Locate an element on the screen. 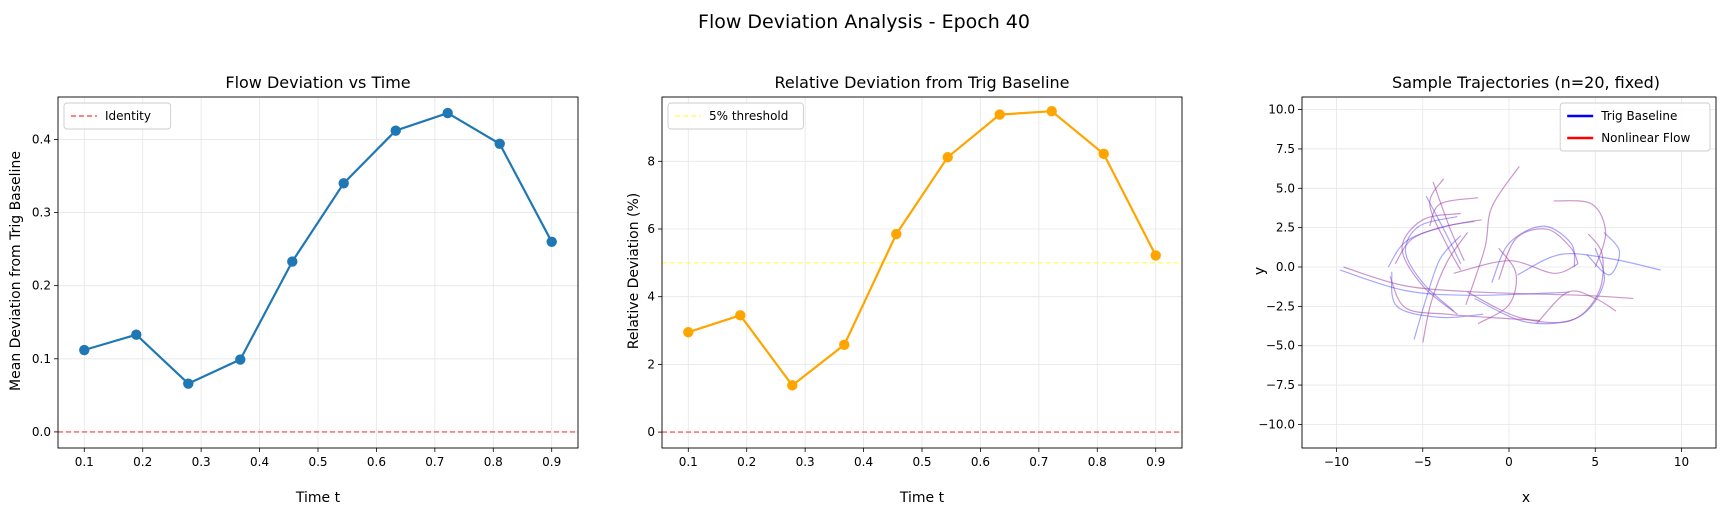 The height and width of the screenshot is (515, 1728). x-tick-label: 0.9 is located at coordinates (551, 462).